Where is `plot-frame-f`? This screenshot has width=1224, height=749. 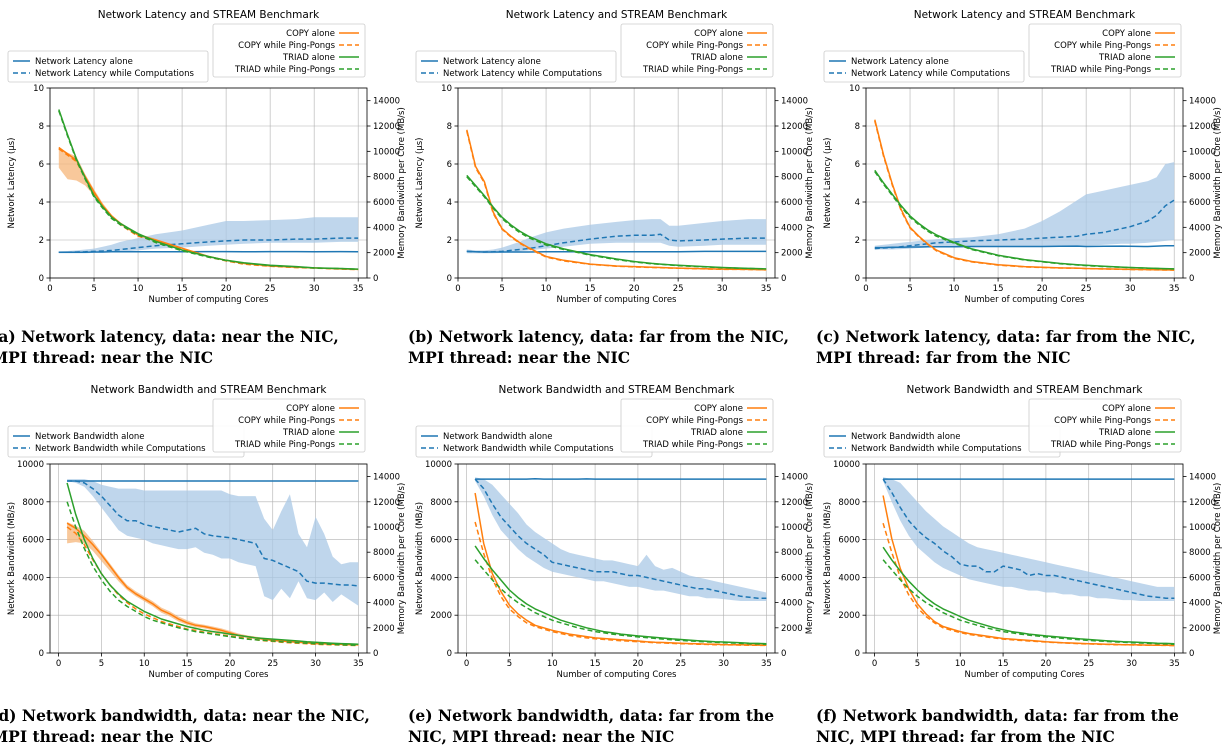 plot-frame-f is located at coordinates (1024, 558).